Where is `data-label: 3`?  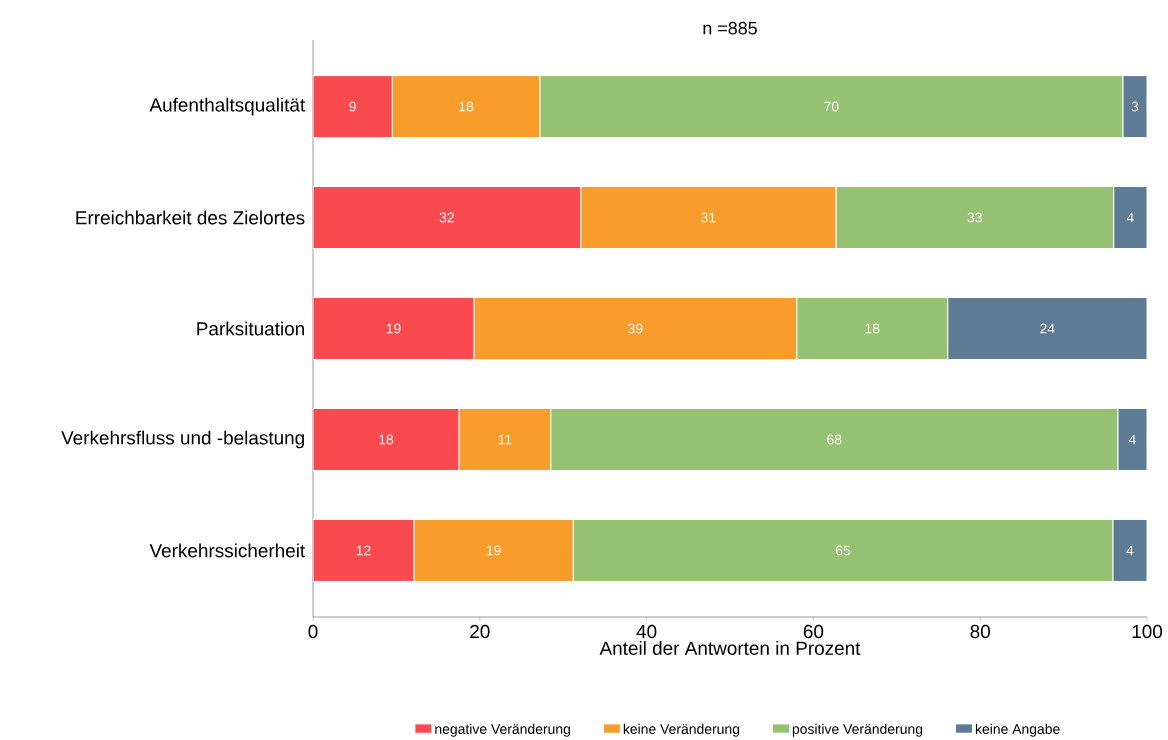 data-label: 3 is located at coordinates (1135, 106).